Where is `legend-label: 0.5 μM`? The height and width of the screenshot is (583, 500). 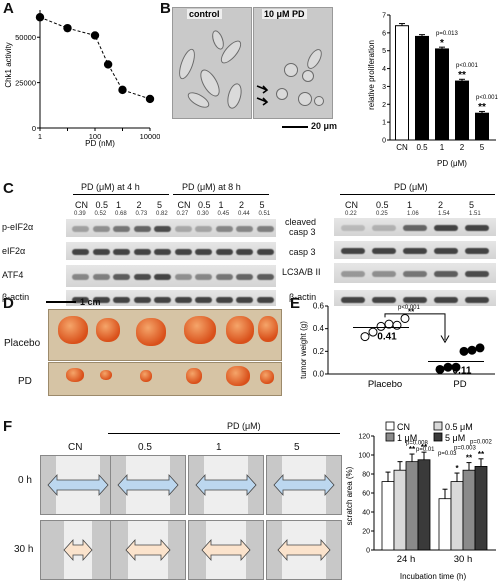 legend-label: 0.5 μM is located at coordinates (459, 427).